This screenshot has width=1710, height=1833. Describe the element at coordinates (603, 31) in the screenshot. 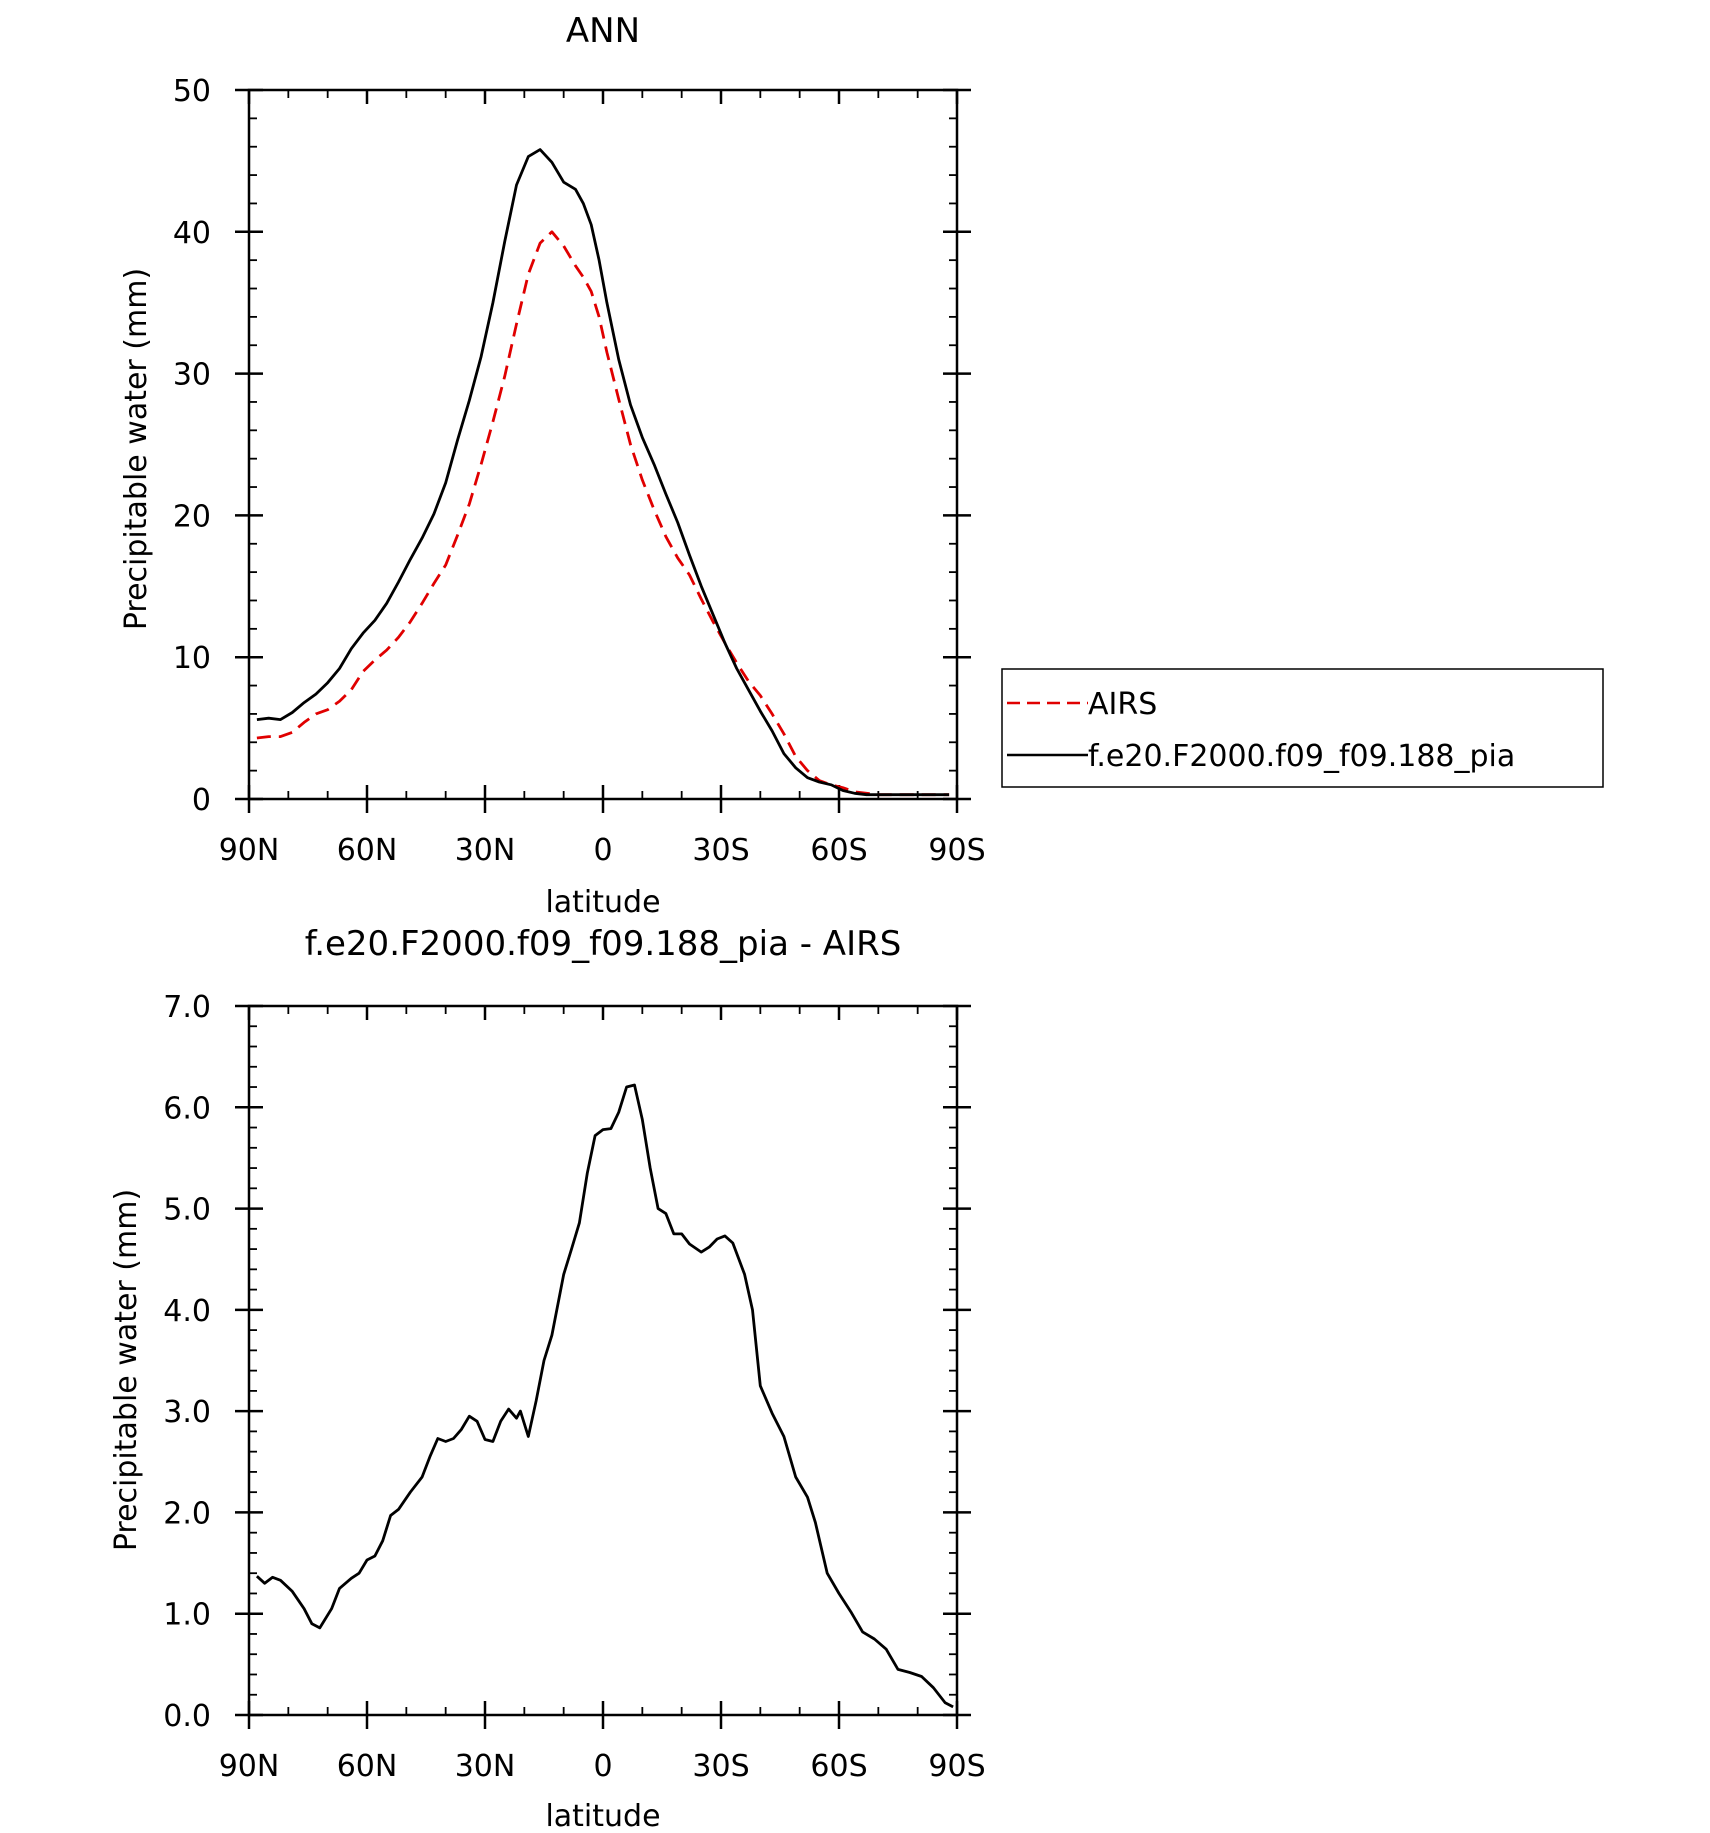

I see `top-chart-title: ANN` at that location.